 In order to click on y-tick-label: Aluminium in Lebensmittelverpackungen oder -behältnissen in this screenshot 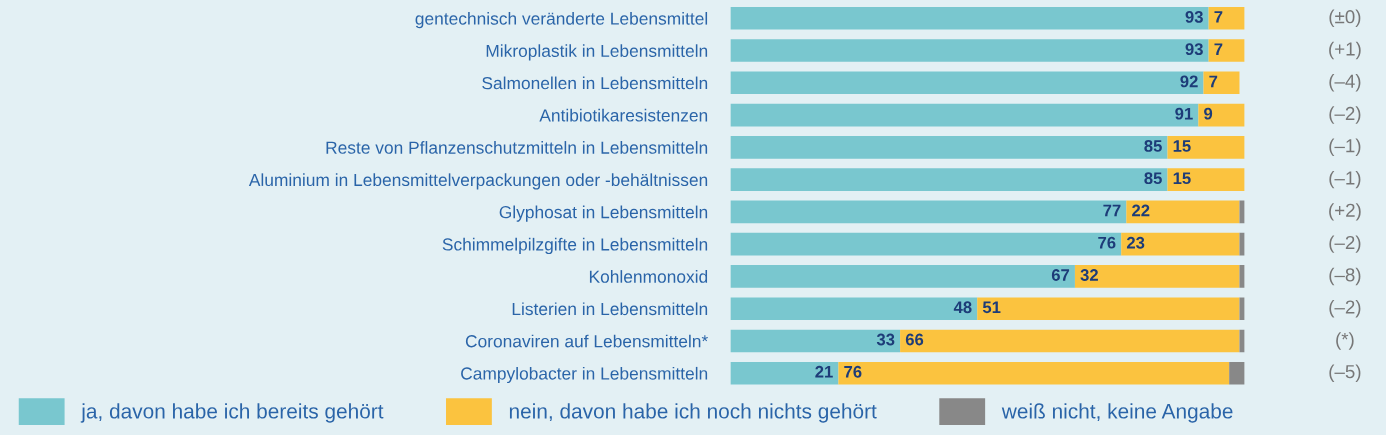, I will do `click(478, 181)`.